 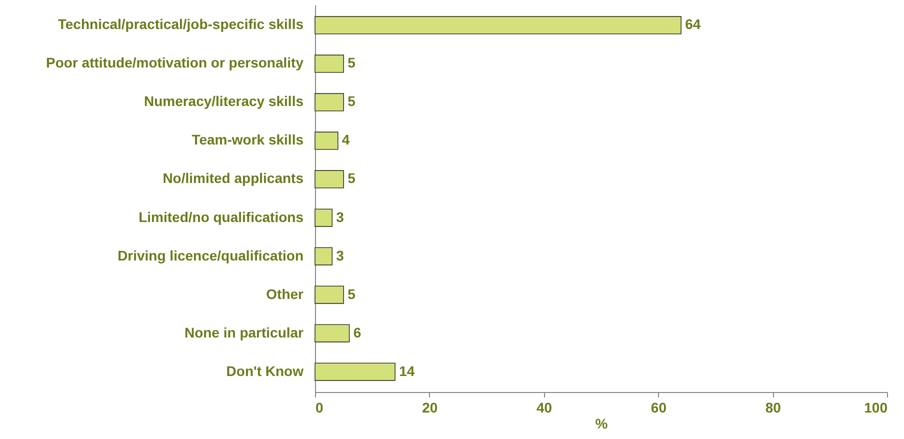 I want to click on data-label: 64, so click(x=693, y=24).